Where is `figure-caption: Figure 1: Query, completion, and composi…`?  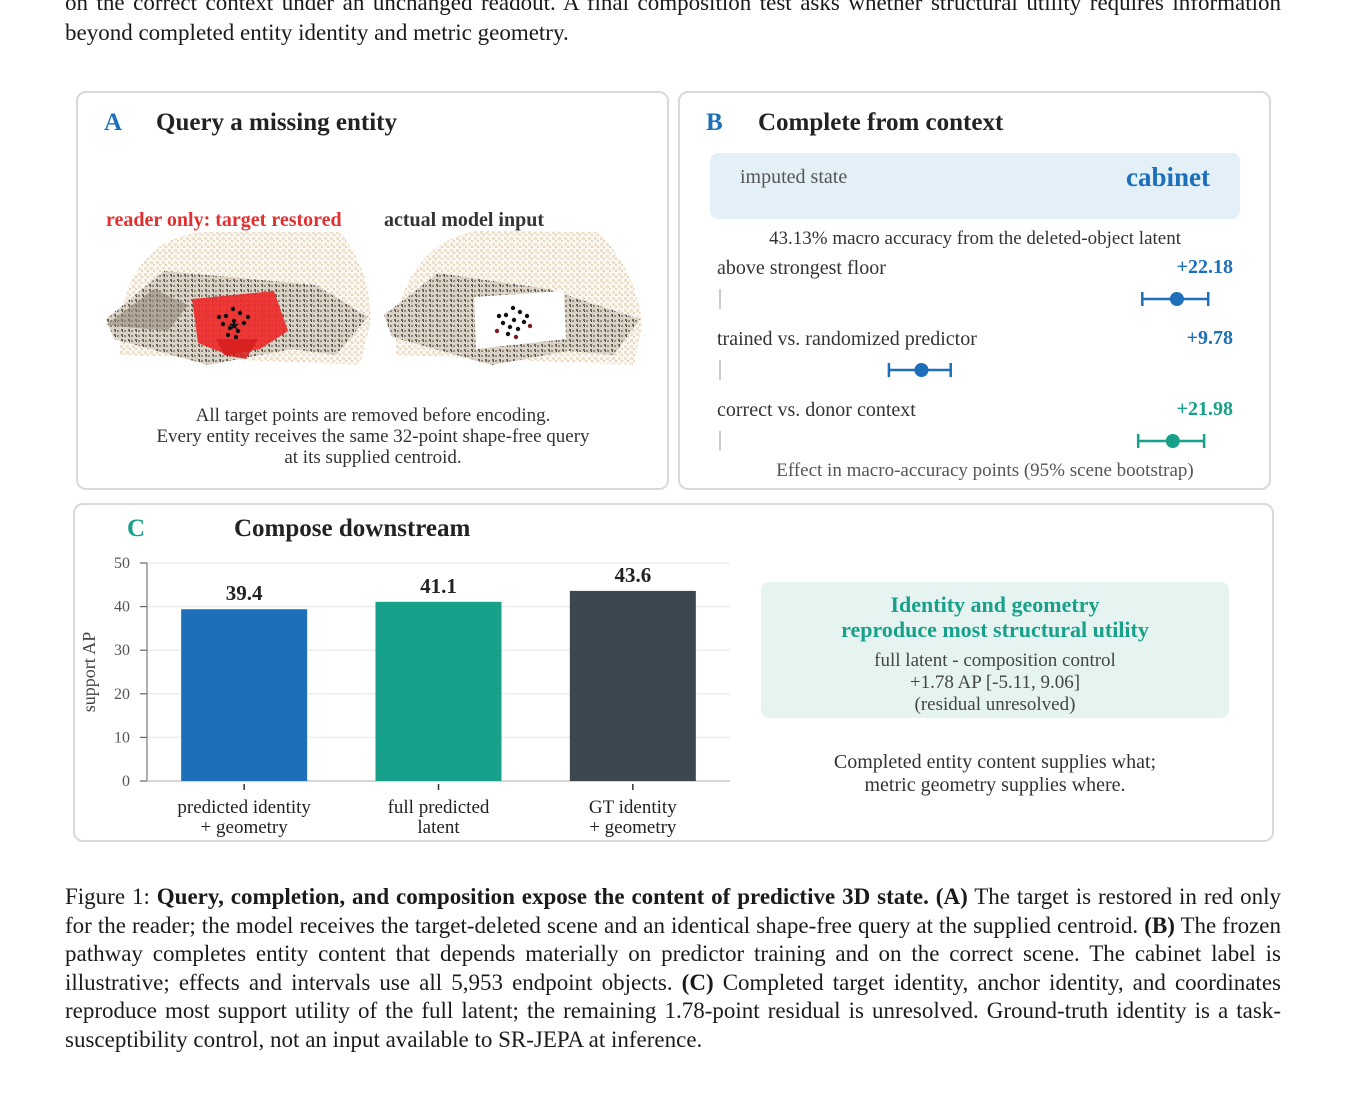
figure-caption: Figure 1: Query, completion, and composi… is located at coordinates (673, 968).